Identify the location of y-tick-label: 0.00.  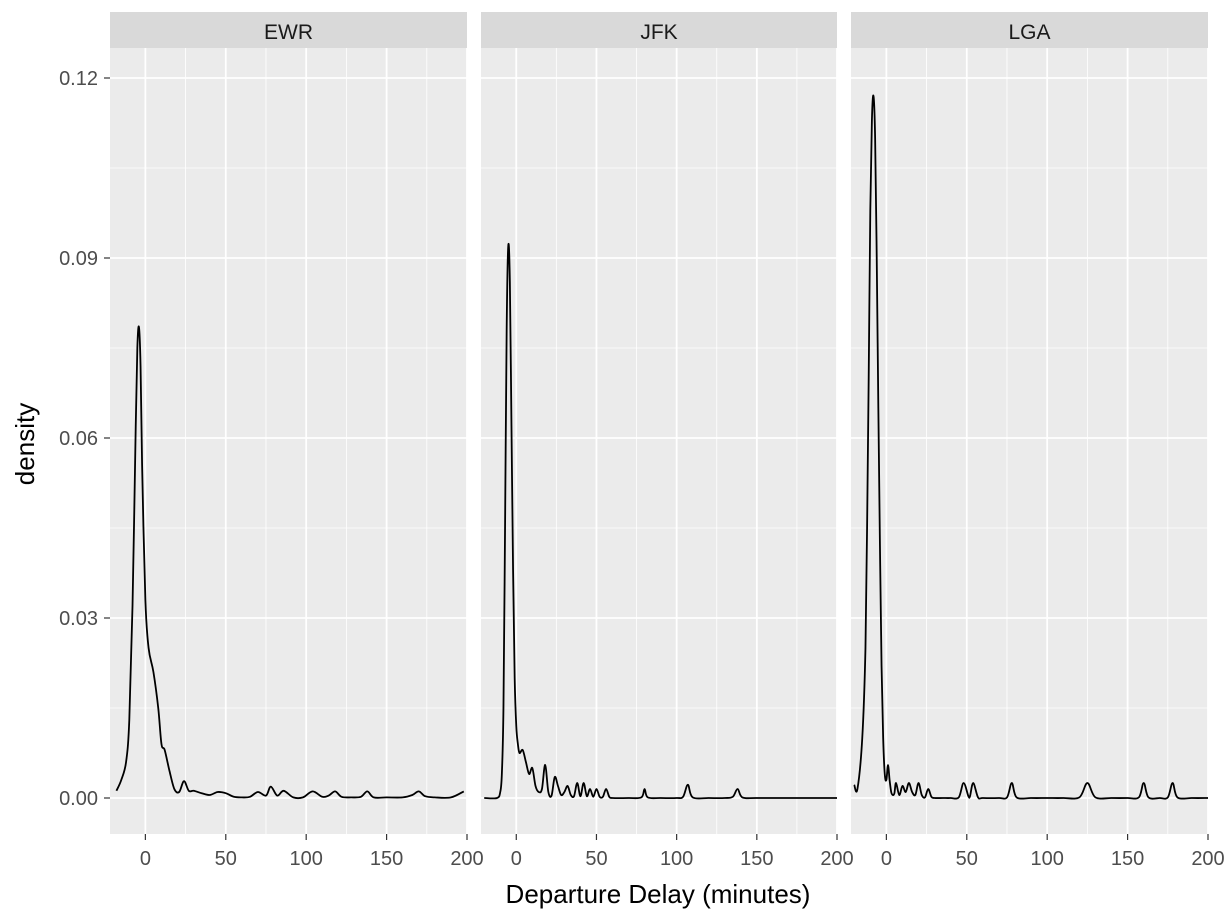
(78, 799).